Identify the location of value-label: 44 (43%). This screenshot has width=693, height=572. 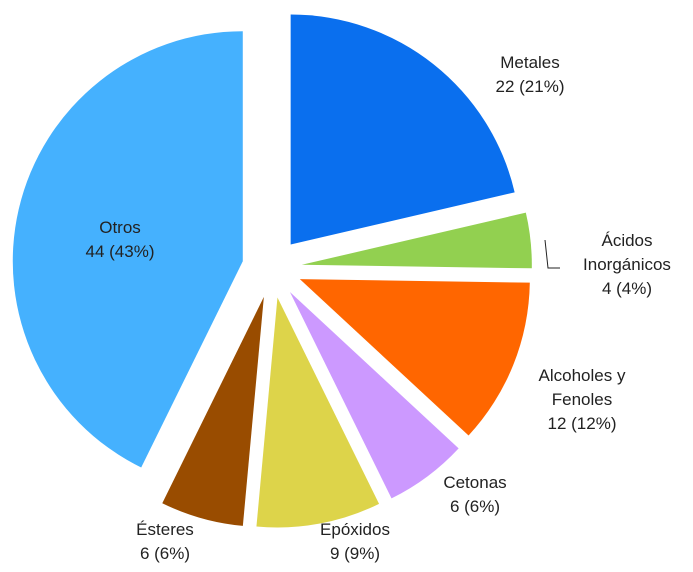
(120, 251).